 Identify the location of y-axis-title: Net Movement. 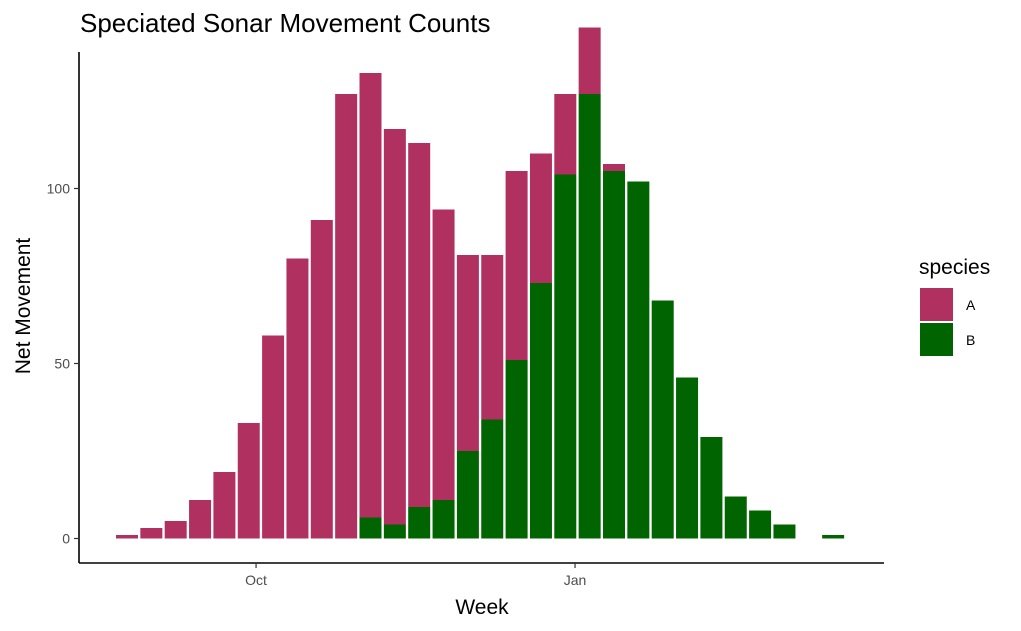
(23, 306).